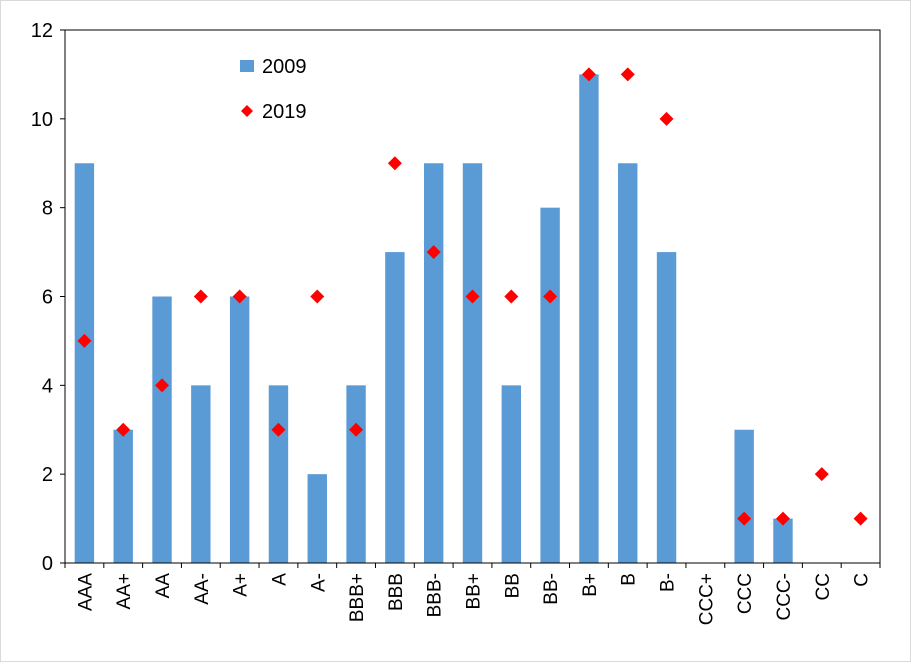  What do you see at coordinates (47, 386) in the screenshot?
I see `y-tick-label: 4` at bounding box center [47, 386].